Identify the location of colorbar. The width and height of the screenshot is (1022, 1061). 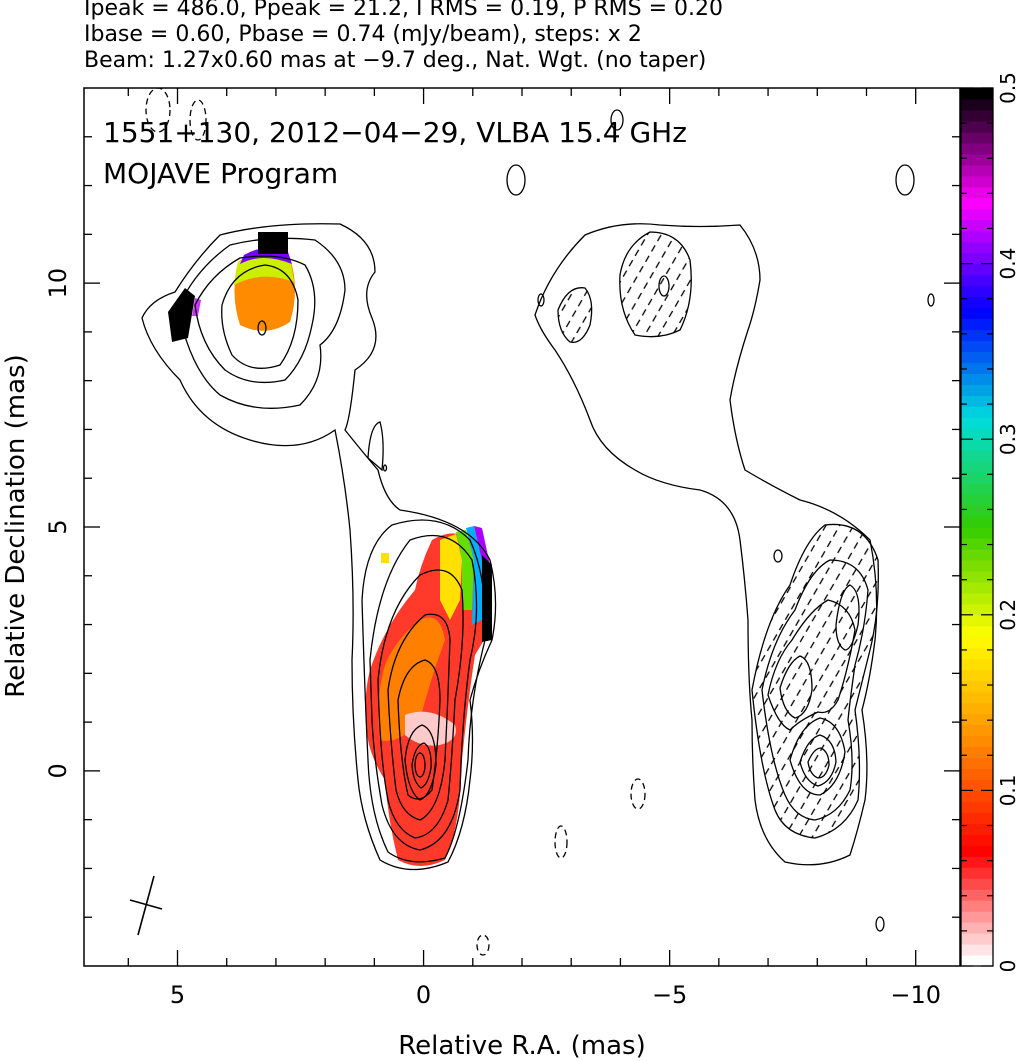
(977, 527).